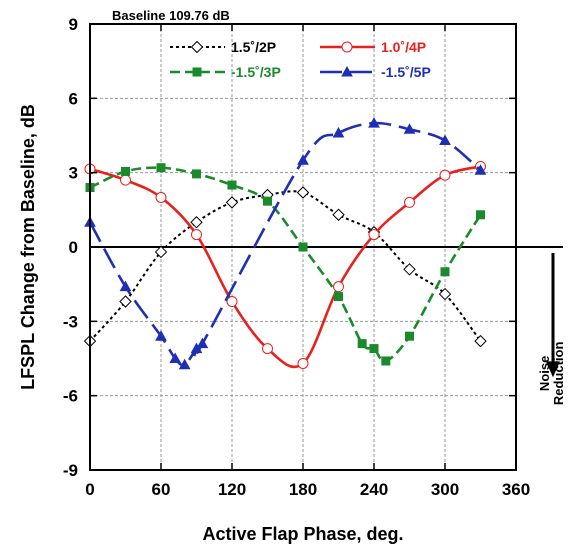 This screenshot has width=569, height=551. What do you see at coordinates (73, 24) in the screenshot?
I see `y-tick-label-6: 9` at bounding box center [73, 24].